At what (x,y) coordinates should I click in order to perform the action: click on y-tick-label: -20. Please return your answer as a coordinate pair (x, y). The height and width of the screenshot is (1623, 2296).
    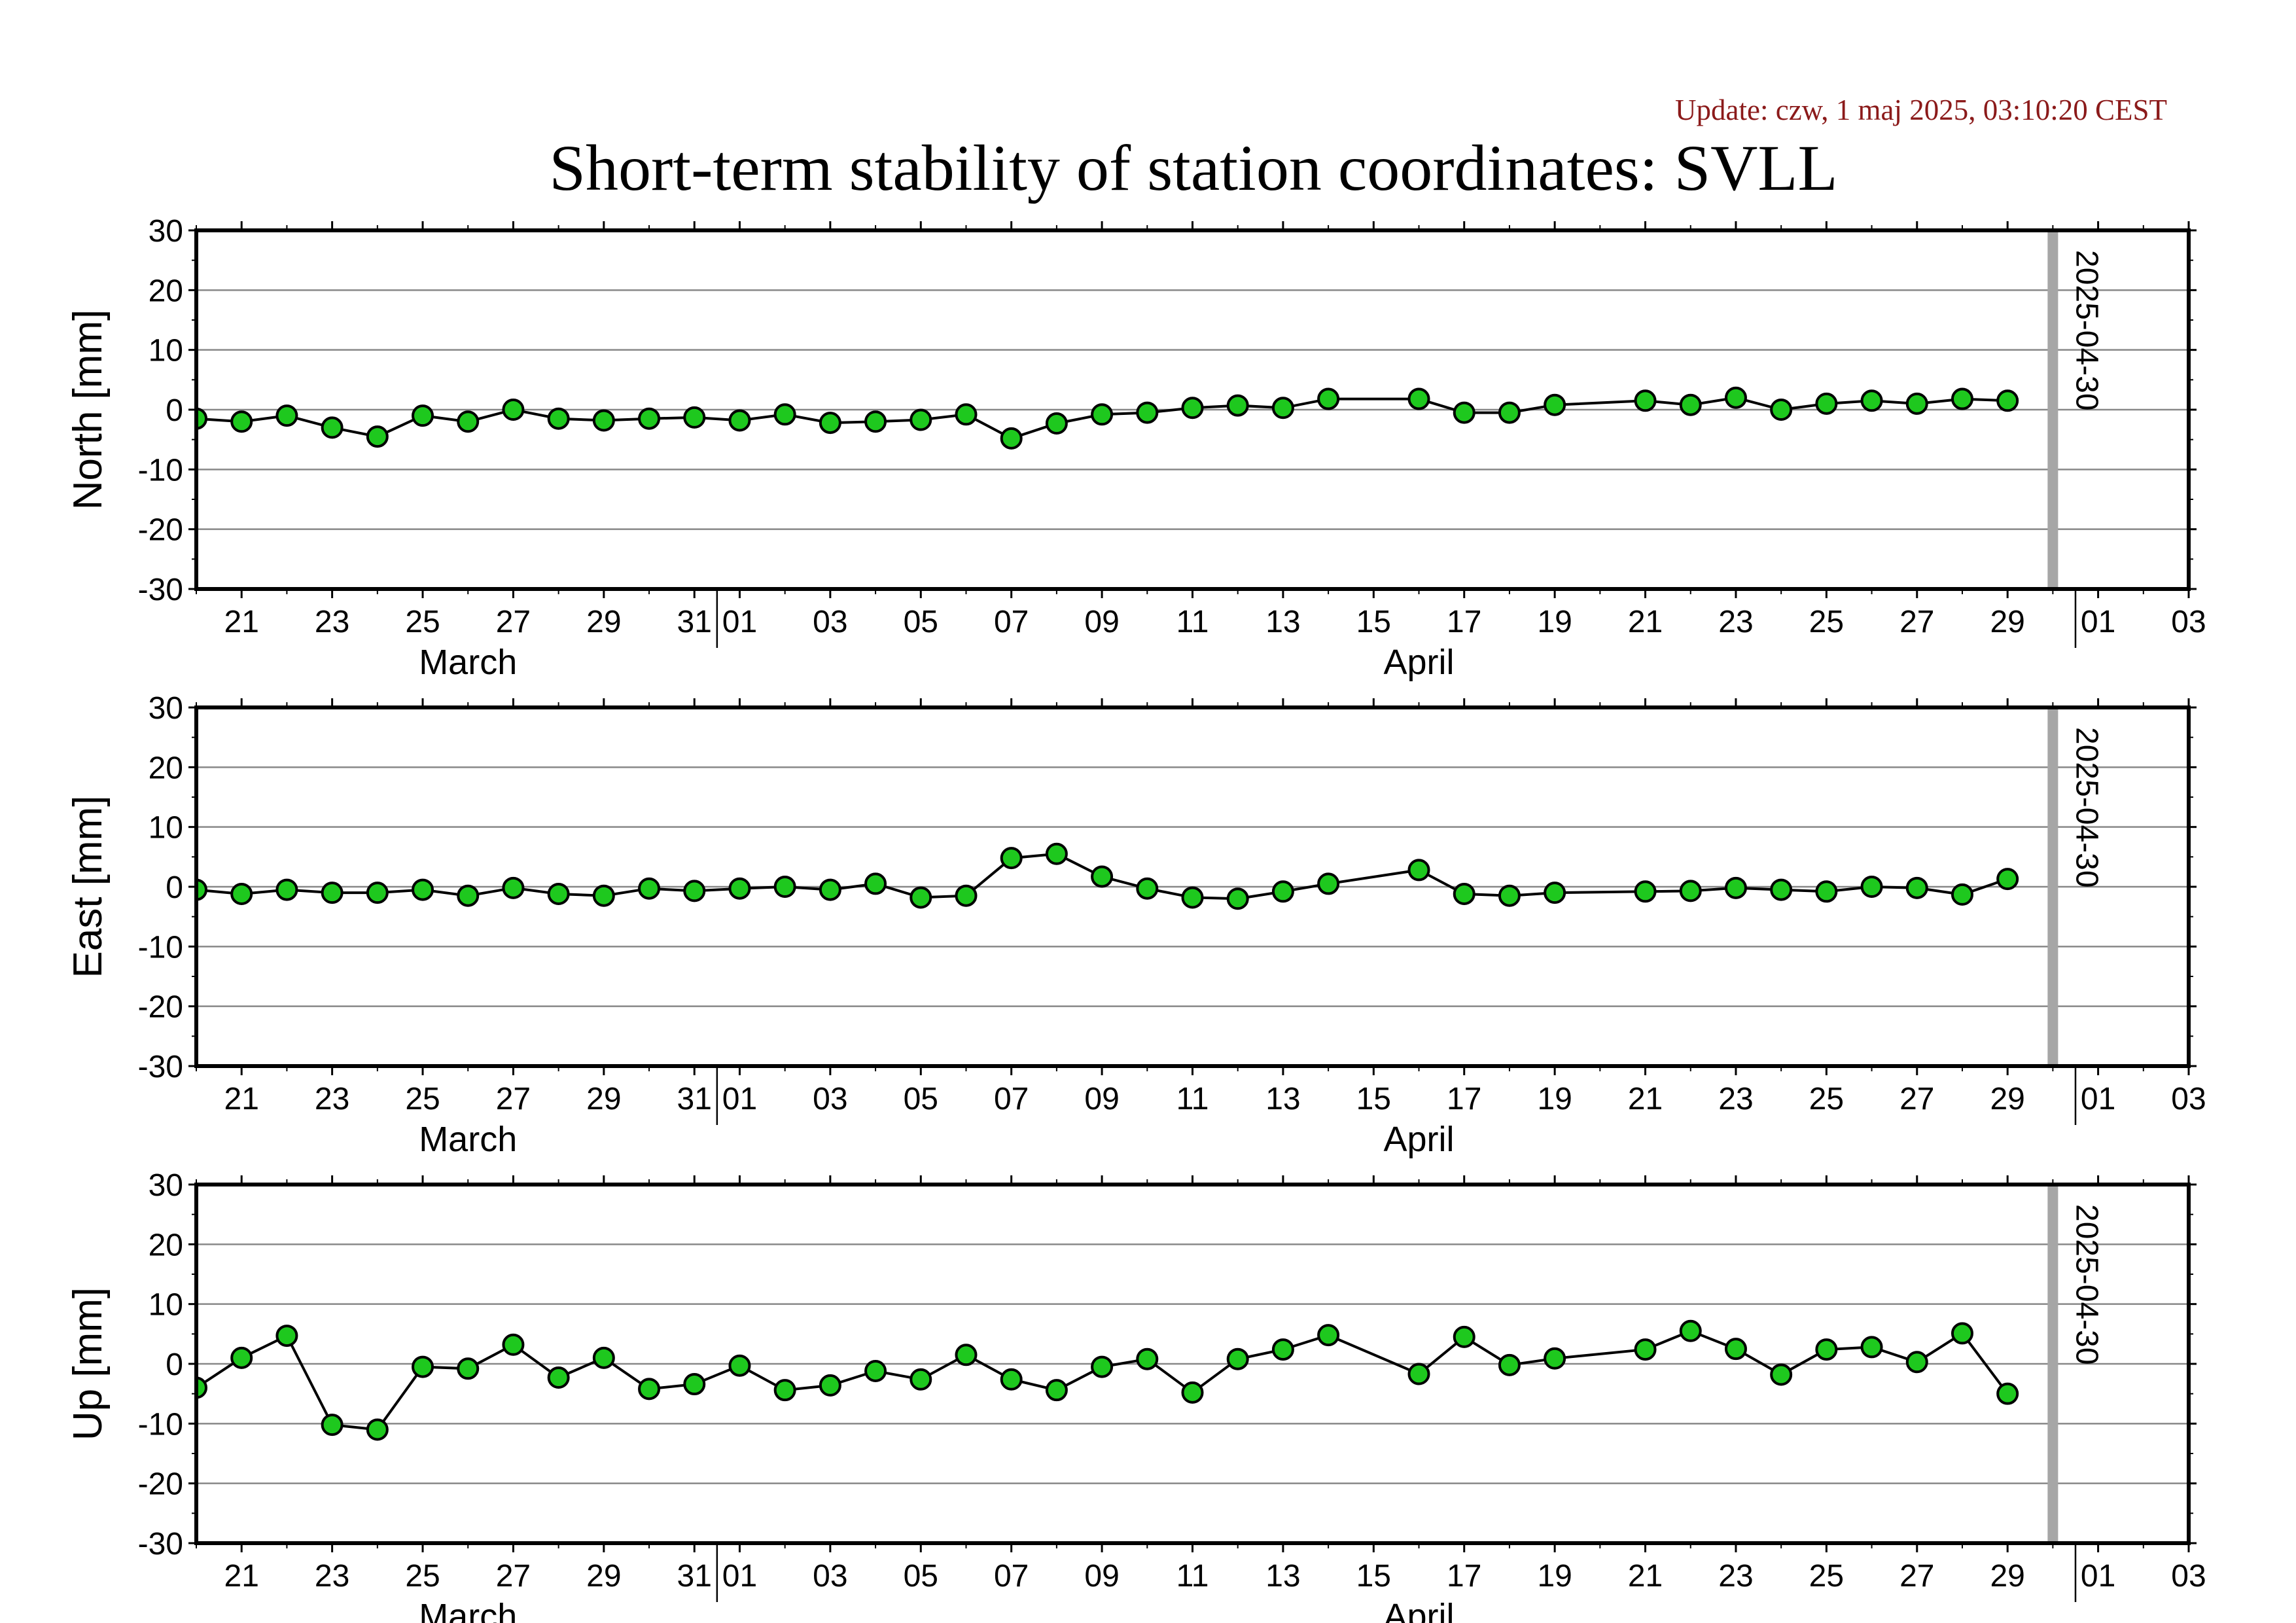
    Looking at the image, I should click on (160, 1485).